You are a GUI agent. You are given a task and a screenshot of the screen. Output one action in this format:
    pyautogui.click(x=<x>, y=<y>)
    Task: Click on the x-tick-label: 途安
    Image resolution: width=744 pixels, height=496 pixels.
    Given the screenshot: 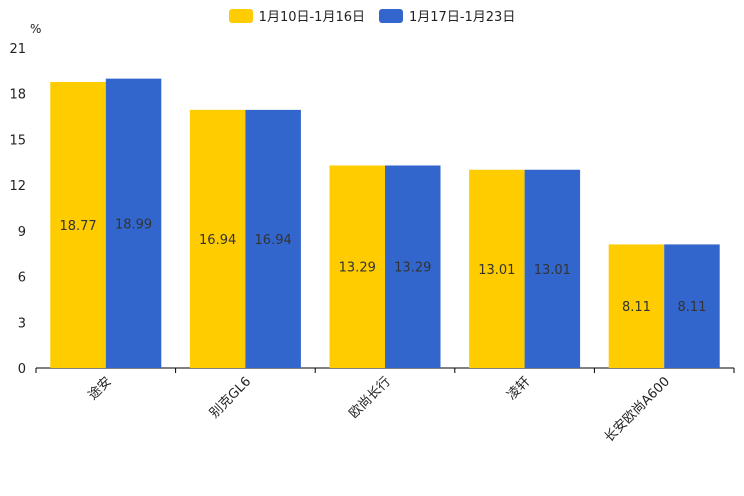 What is the action you would take?
    pyautogui.click(x=100, y=389)
    